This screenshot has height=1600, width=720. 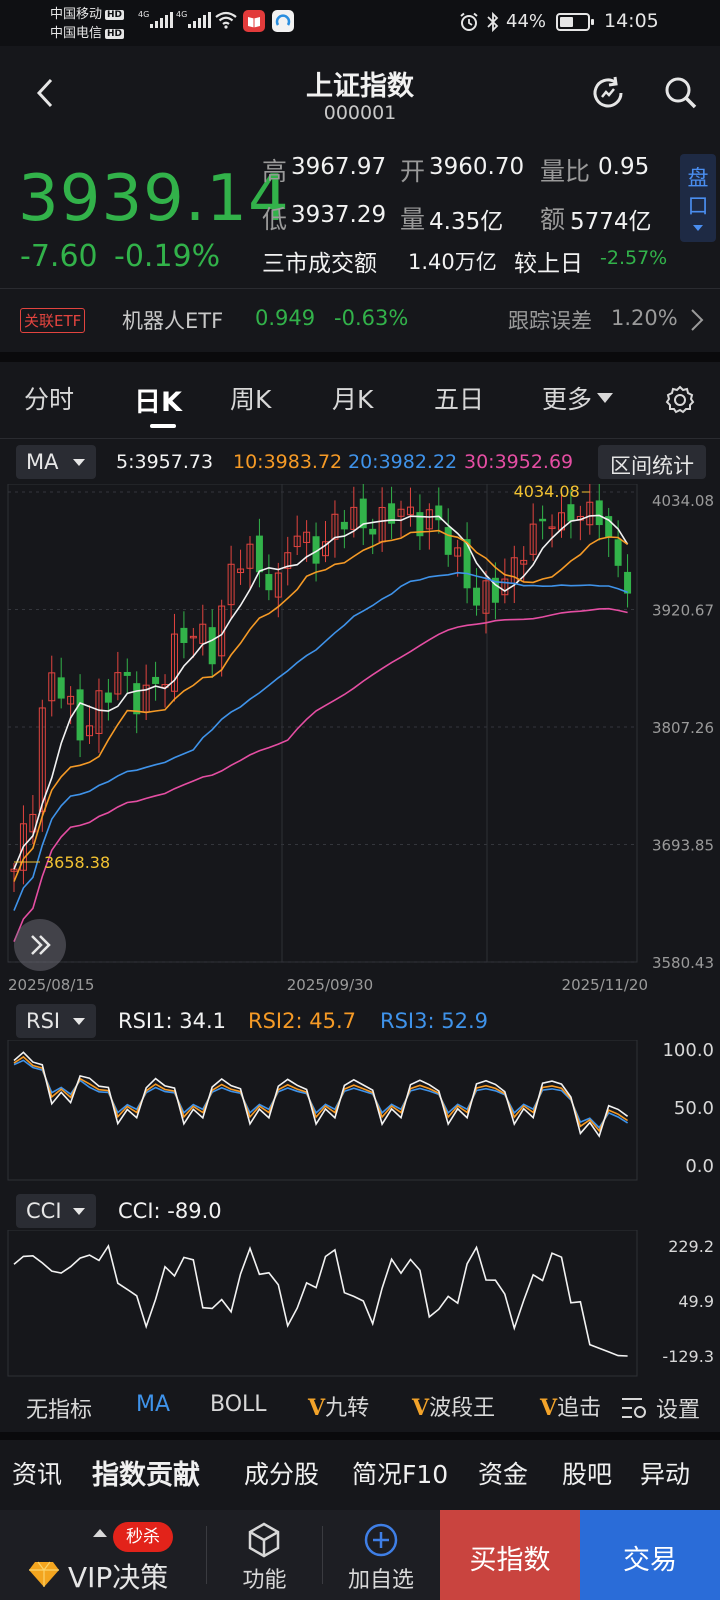 What do you see at coordinates (681, 93) in the screenshot?
I see `search-icon` at bounding box center [681, 93].